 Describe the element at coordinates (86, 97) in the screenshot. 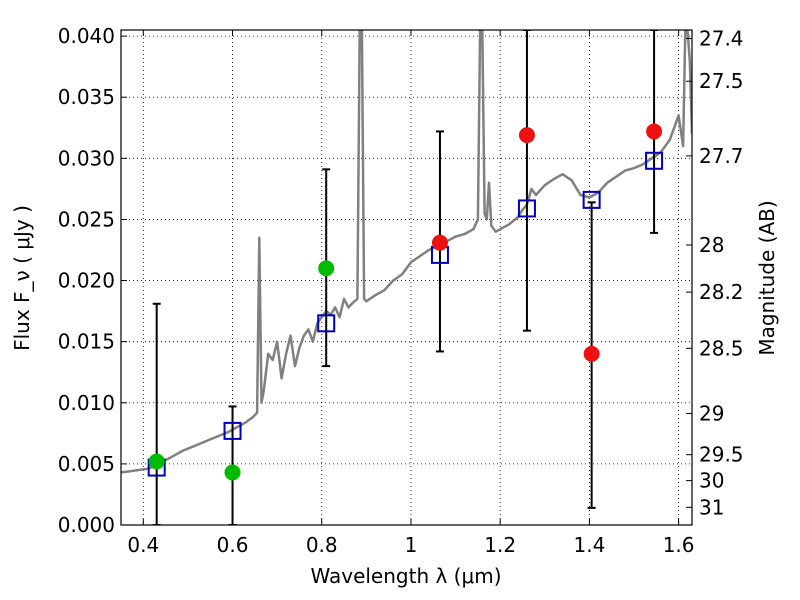

I see `y-tick-label: 0.035` at that location.